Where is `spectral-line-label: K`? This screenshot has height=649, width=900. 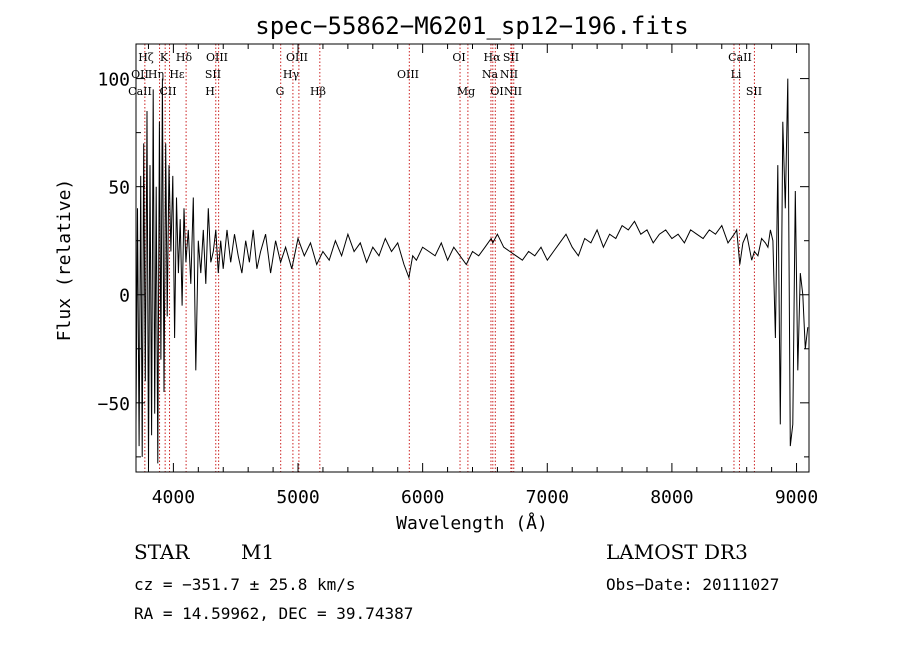 spectral-line-label: K is located at coordinates (164, 57).